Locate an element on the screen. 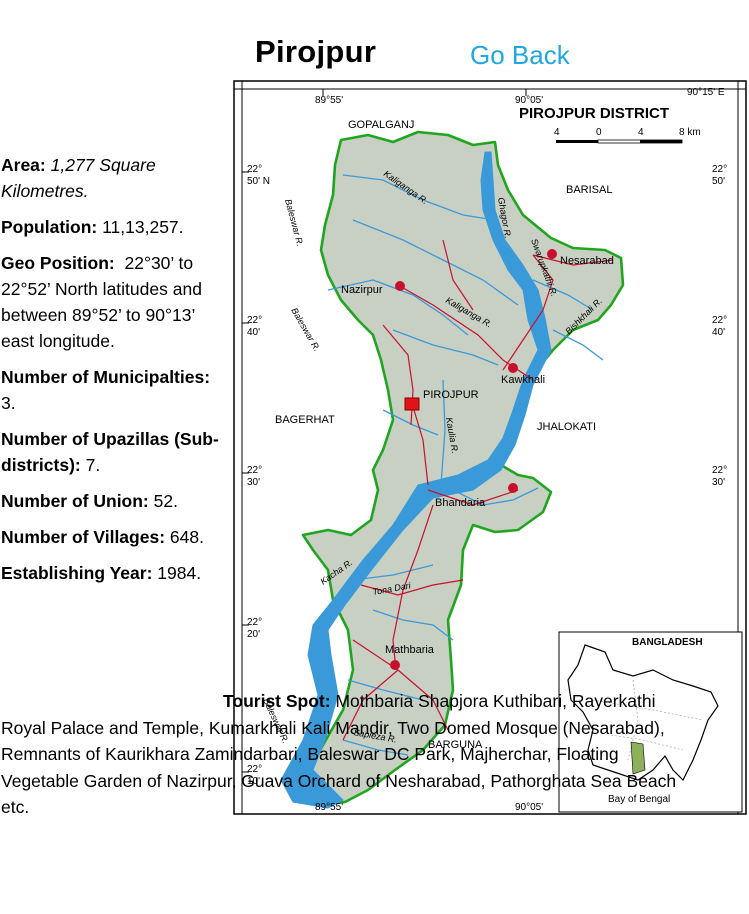 Image resolution: width=749 pixels, height=914 pixels. town-label-pirojpur: PIROJPUR is located at coordinates (451, 395).